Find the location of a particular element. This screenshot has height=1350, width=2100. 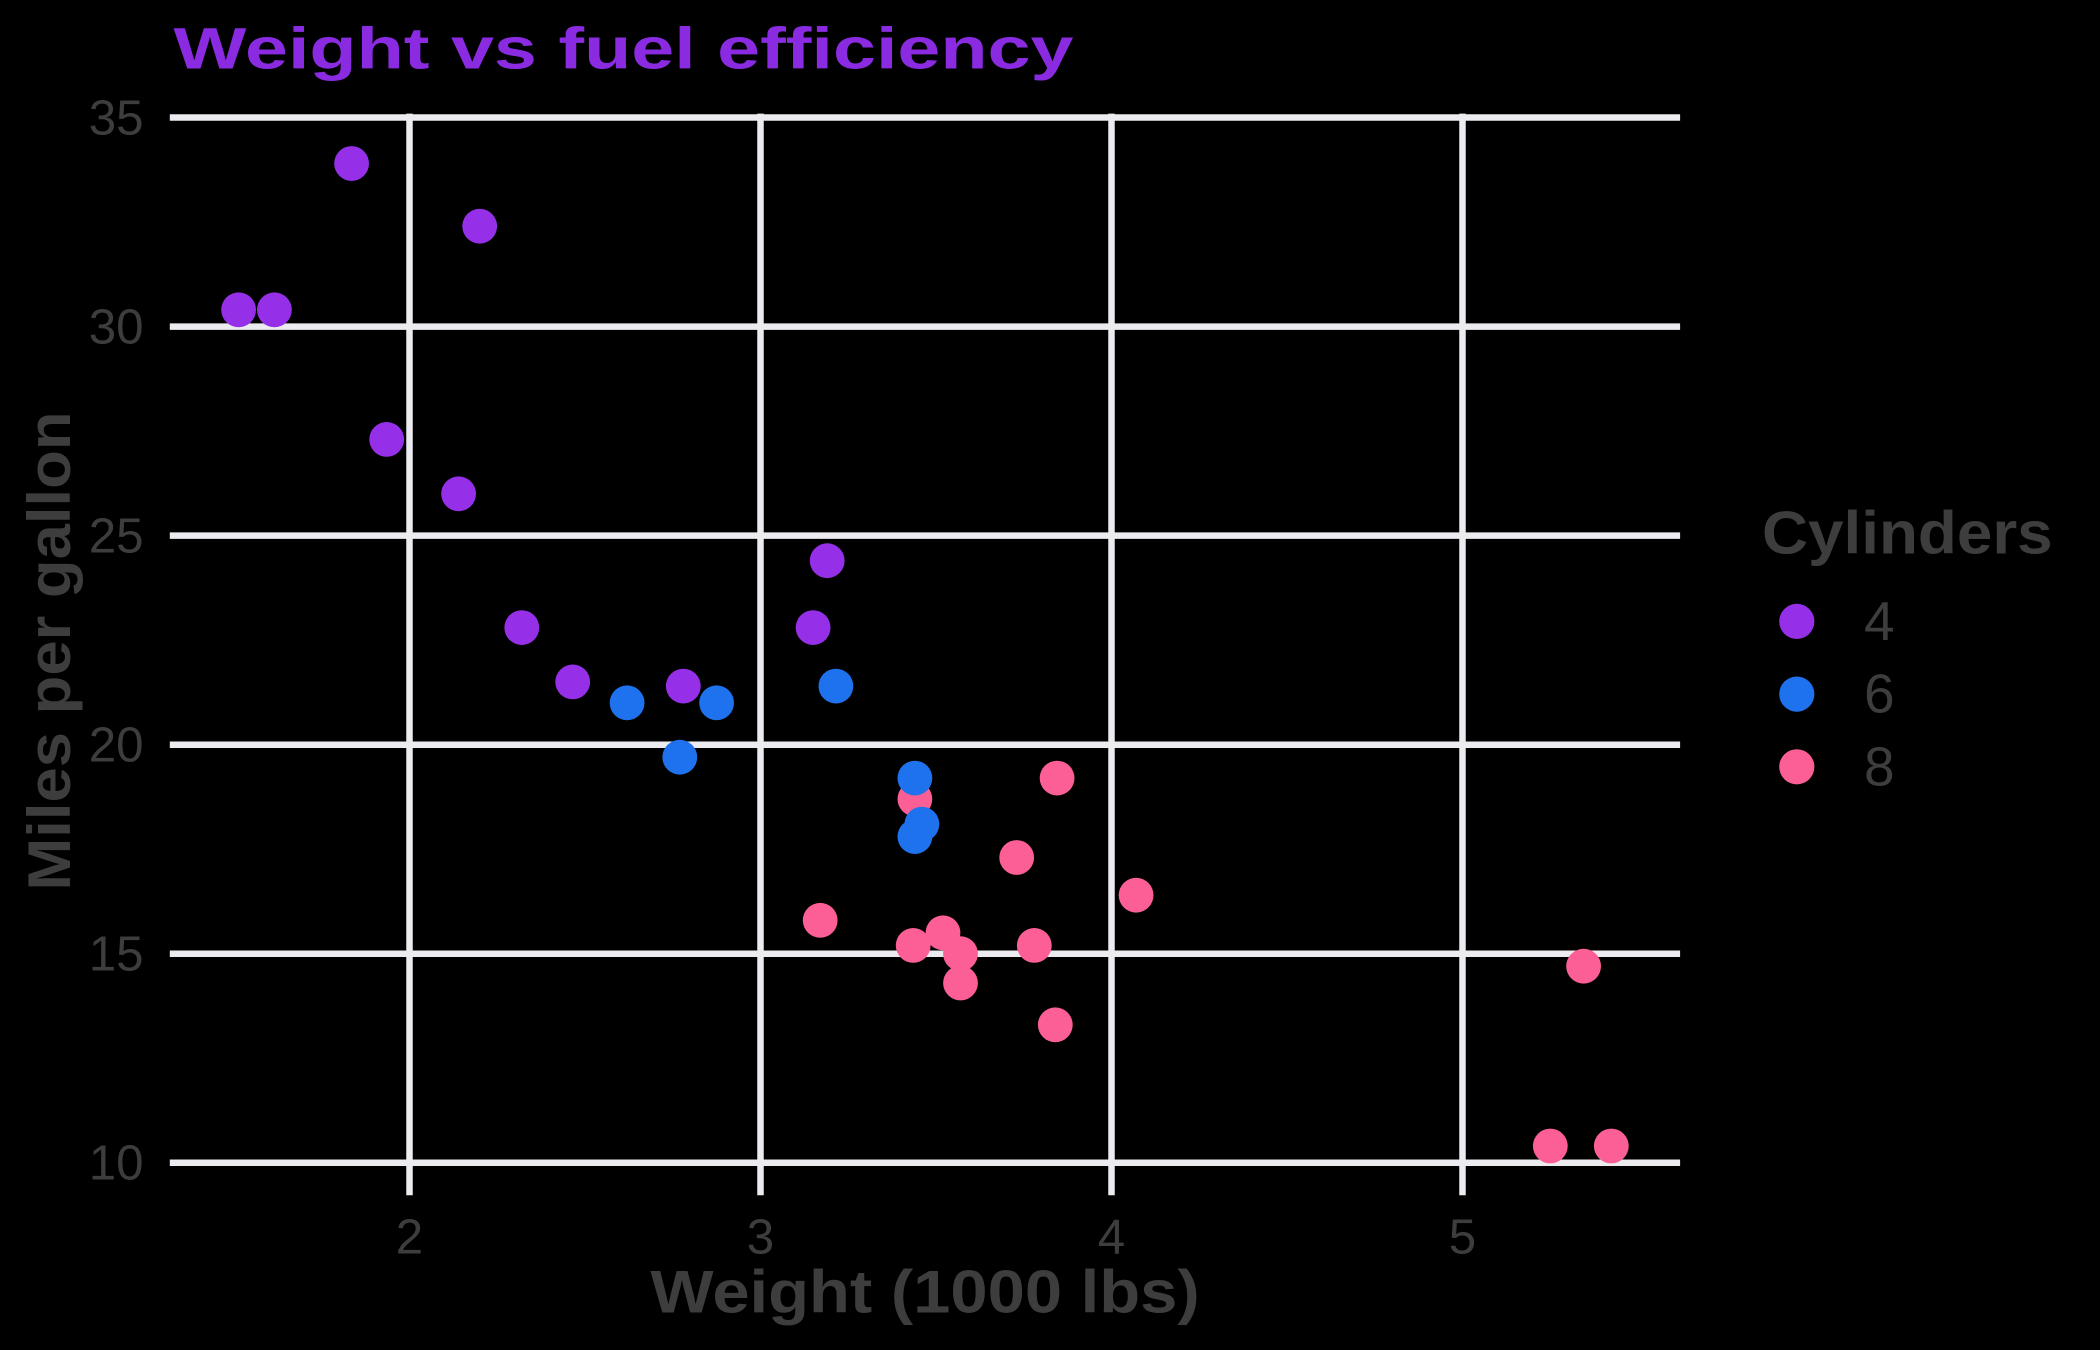

svg-text: 15 is located at coordinates (116, 954).